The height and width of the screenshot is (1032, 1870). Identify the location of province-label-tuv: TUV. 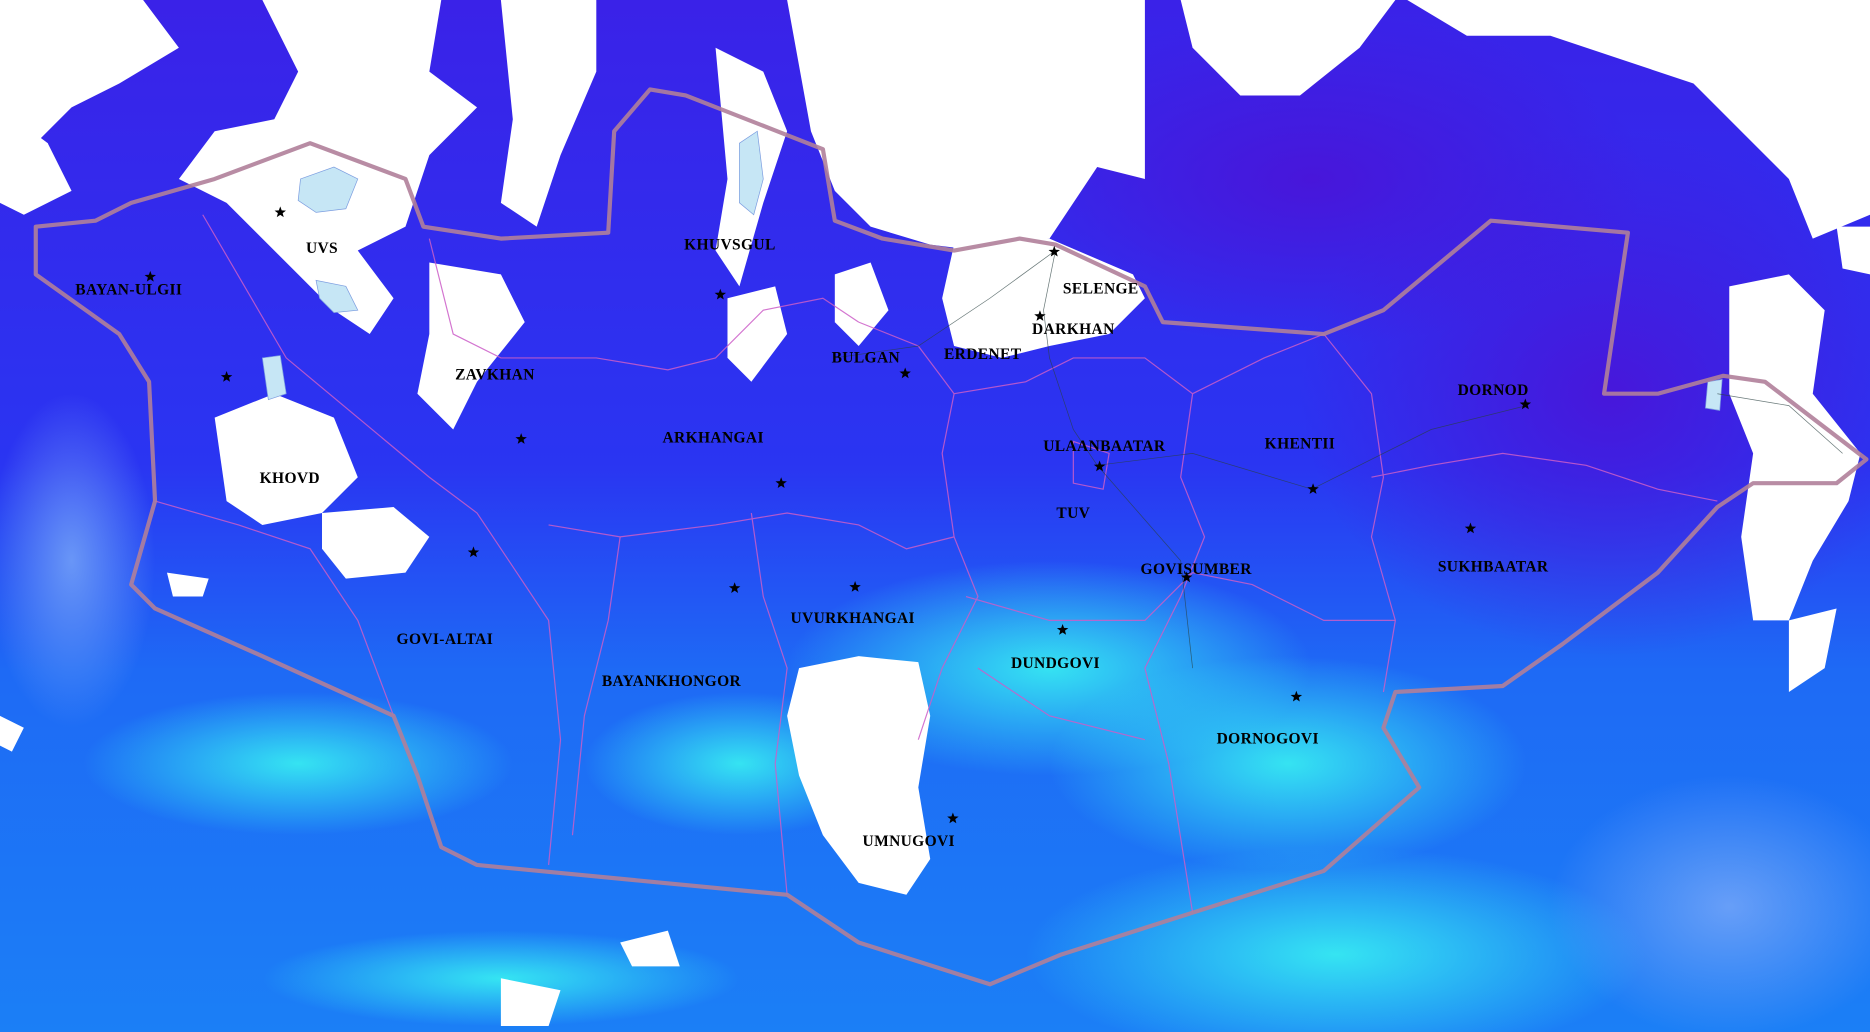
(1073, 513).